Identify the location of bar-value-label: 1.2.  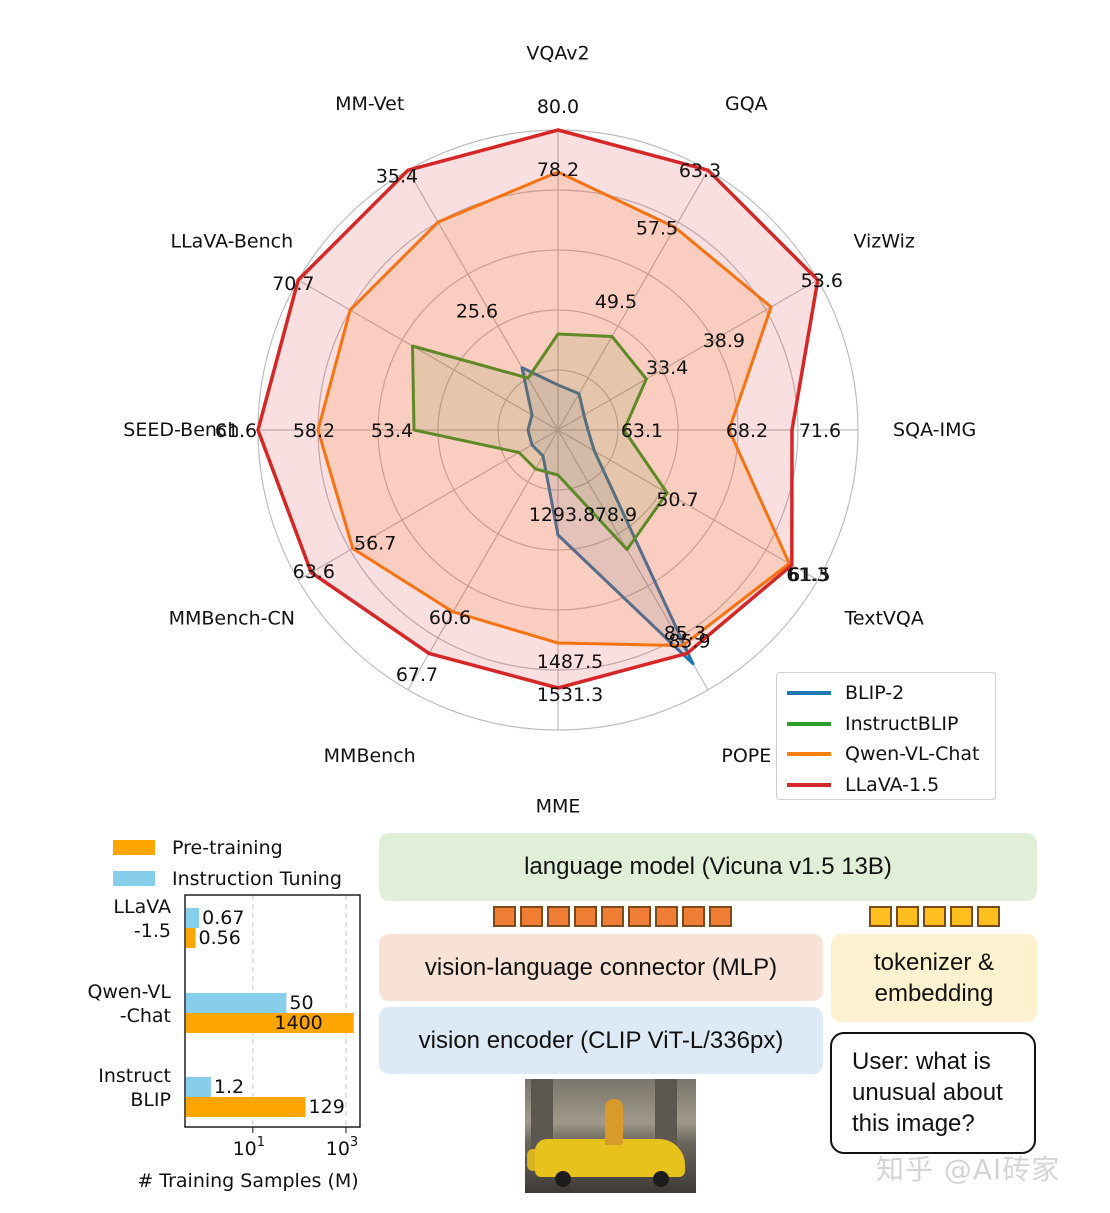
(229, 1087).